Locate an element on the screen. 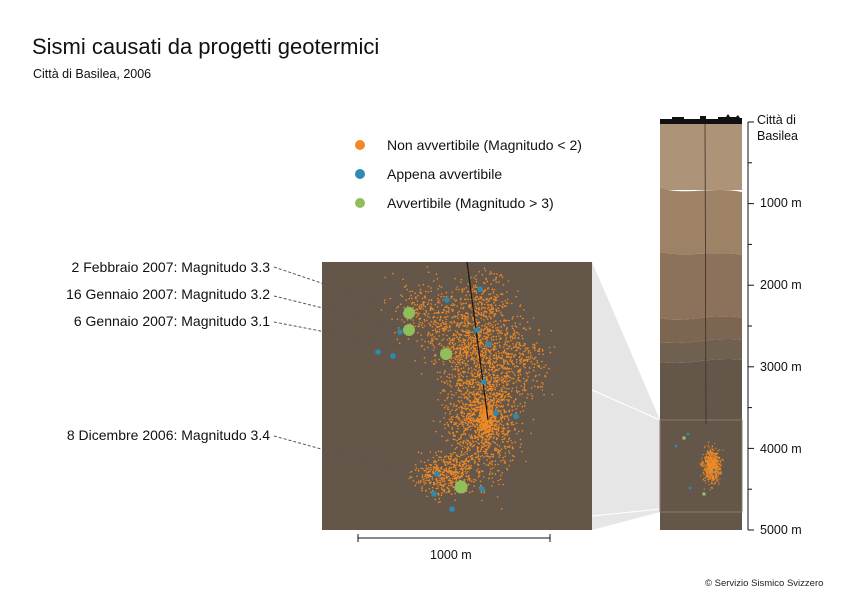  mini-barely-felt is located at coordinates (690, 488).